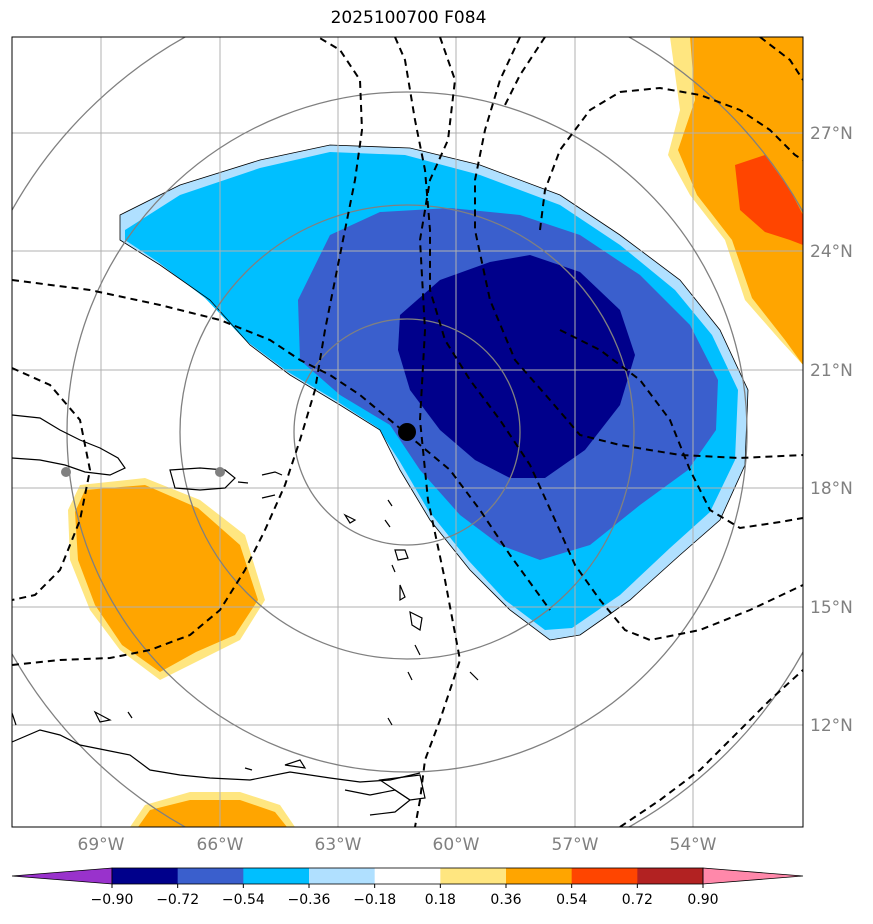 This screenshot has width=873, height=924. I want to click on lat-label: 18°N, so click(831, 489).